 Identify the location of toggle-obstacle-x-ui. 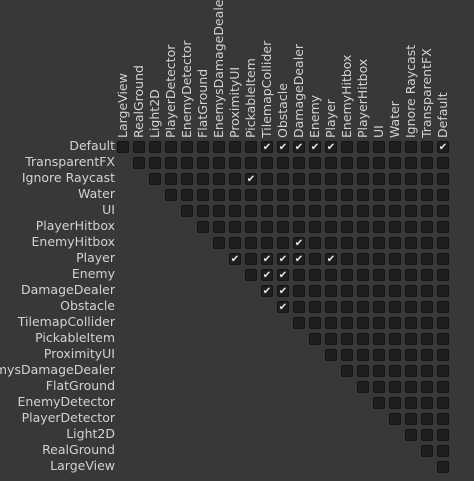
(379, 307).